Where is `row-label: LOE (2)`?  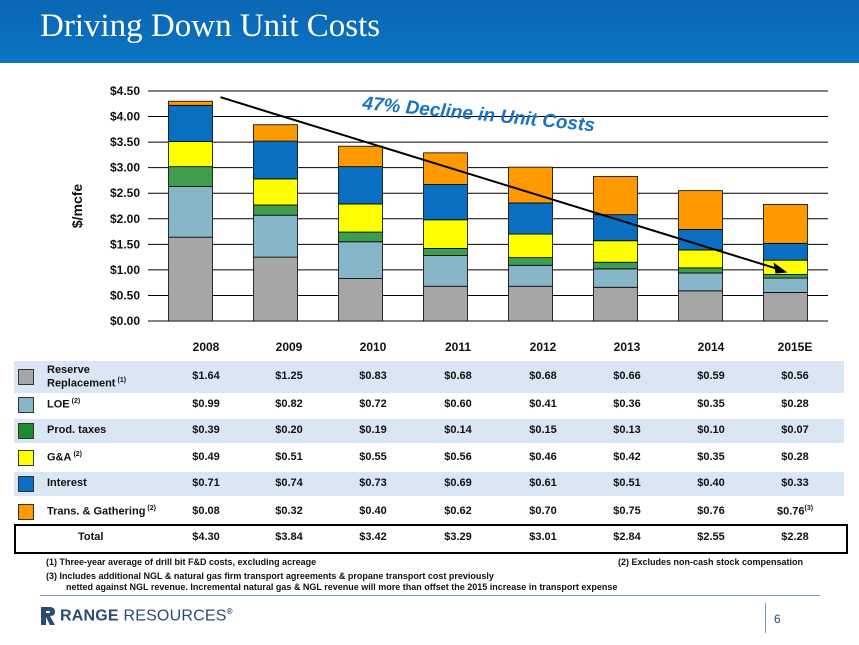 row-label: LOE (2) is located at coordinates (63, 405).